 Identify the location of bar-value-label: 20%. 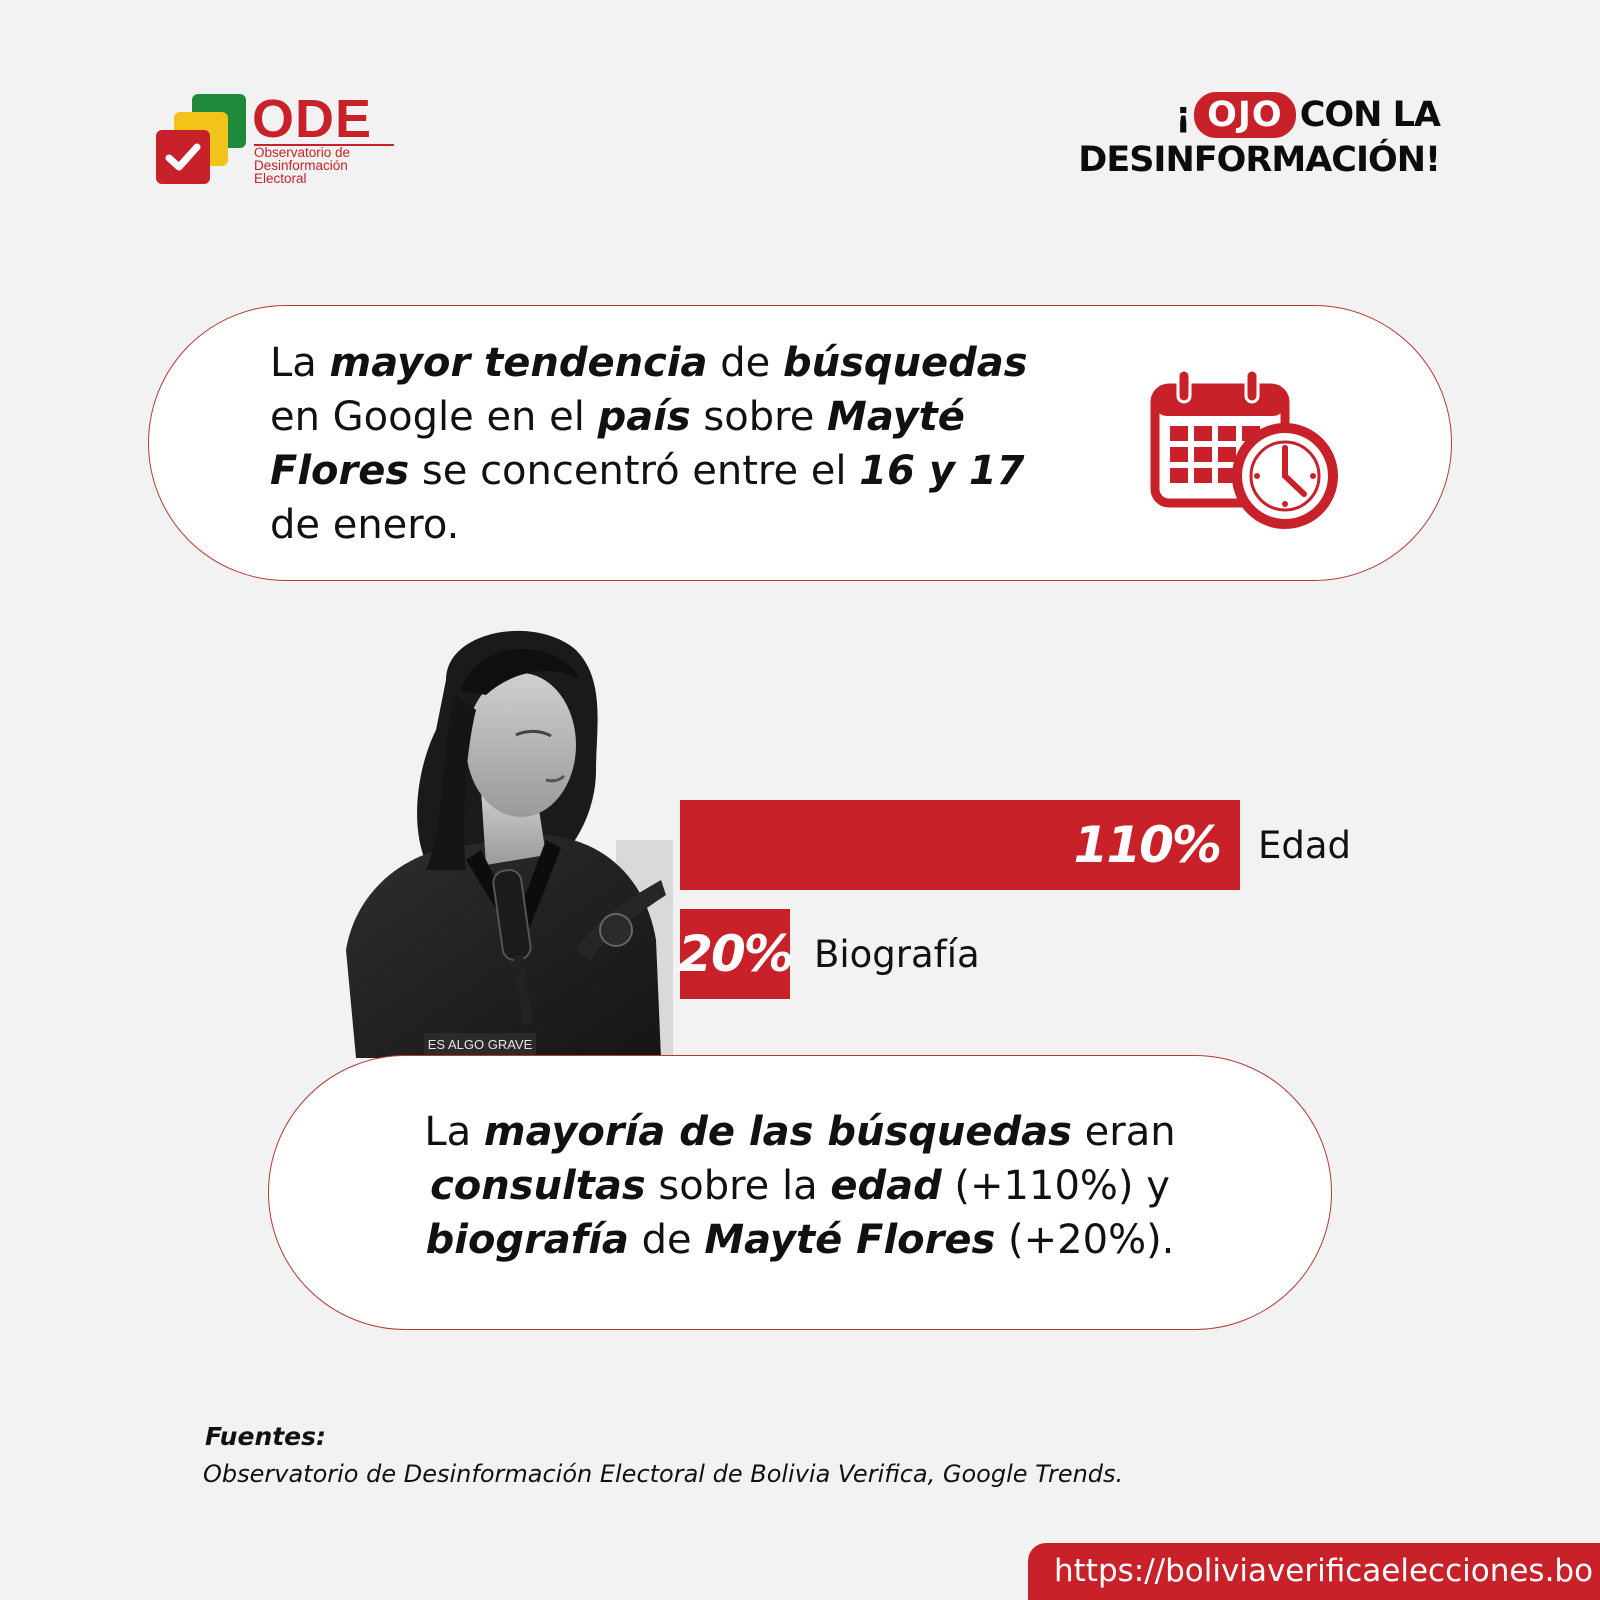
(736, 954).